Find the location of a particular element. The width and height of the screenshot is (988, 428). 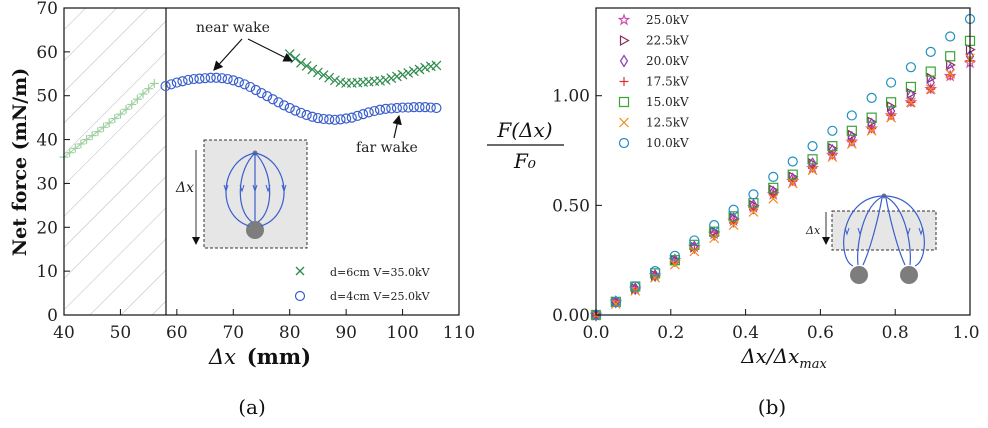

legend-label-series-2: d=4cm V=25.0kV is located at coordinates (380, 296).